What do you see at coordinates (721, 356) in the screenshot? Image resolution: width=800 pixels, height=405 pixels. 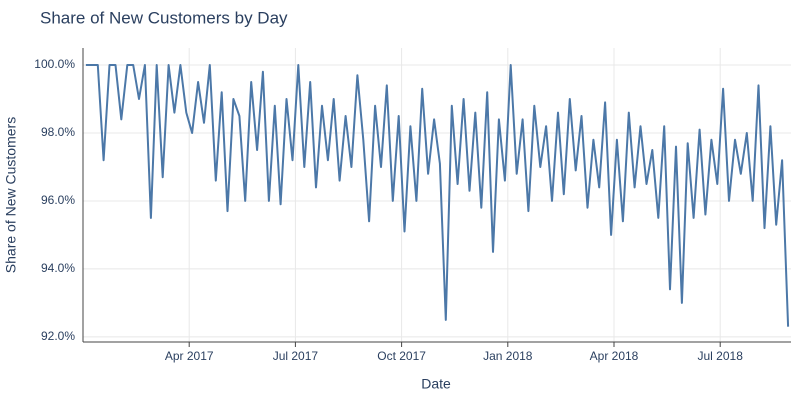 I see `x-tick-label: Jul 2018` at bounding box center [721, 356].